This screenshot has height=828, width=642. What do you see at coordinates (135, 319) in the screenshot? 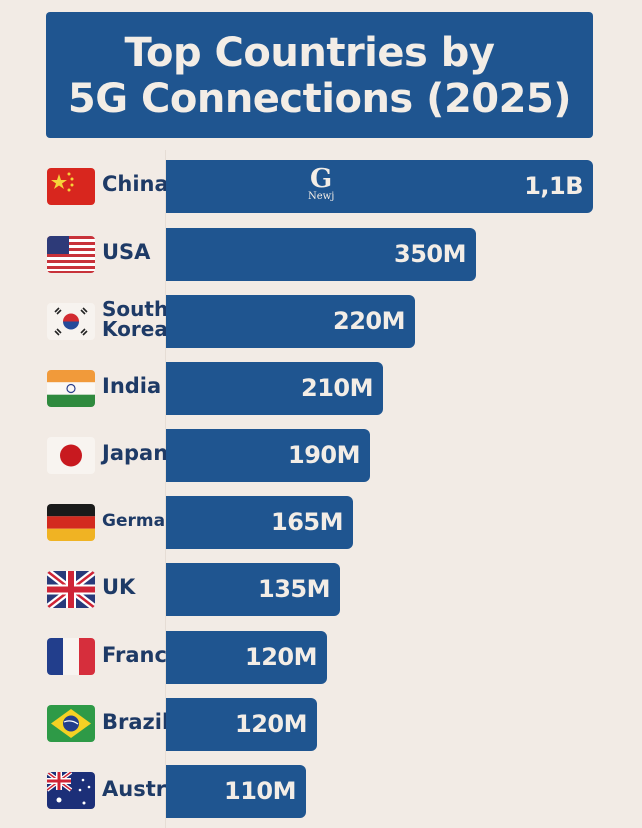
I see `country-label: South Korea` at bounding box center [135, 319].